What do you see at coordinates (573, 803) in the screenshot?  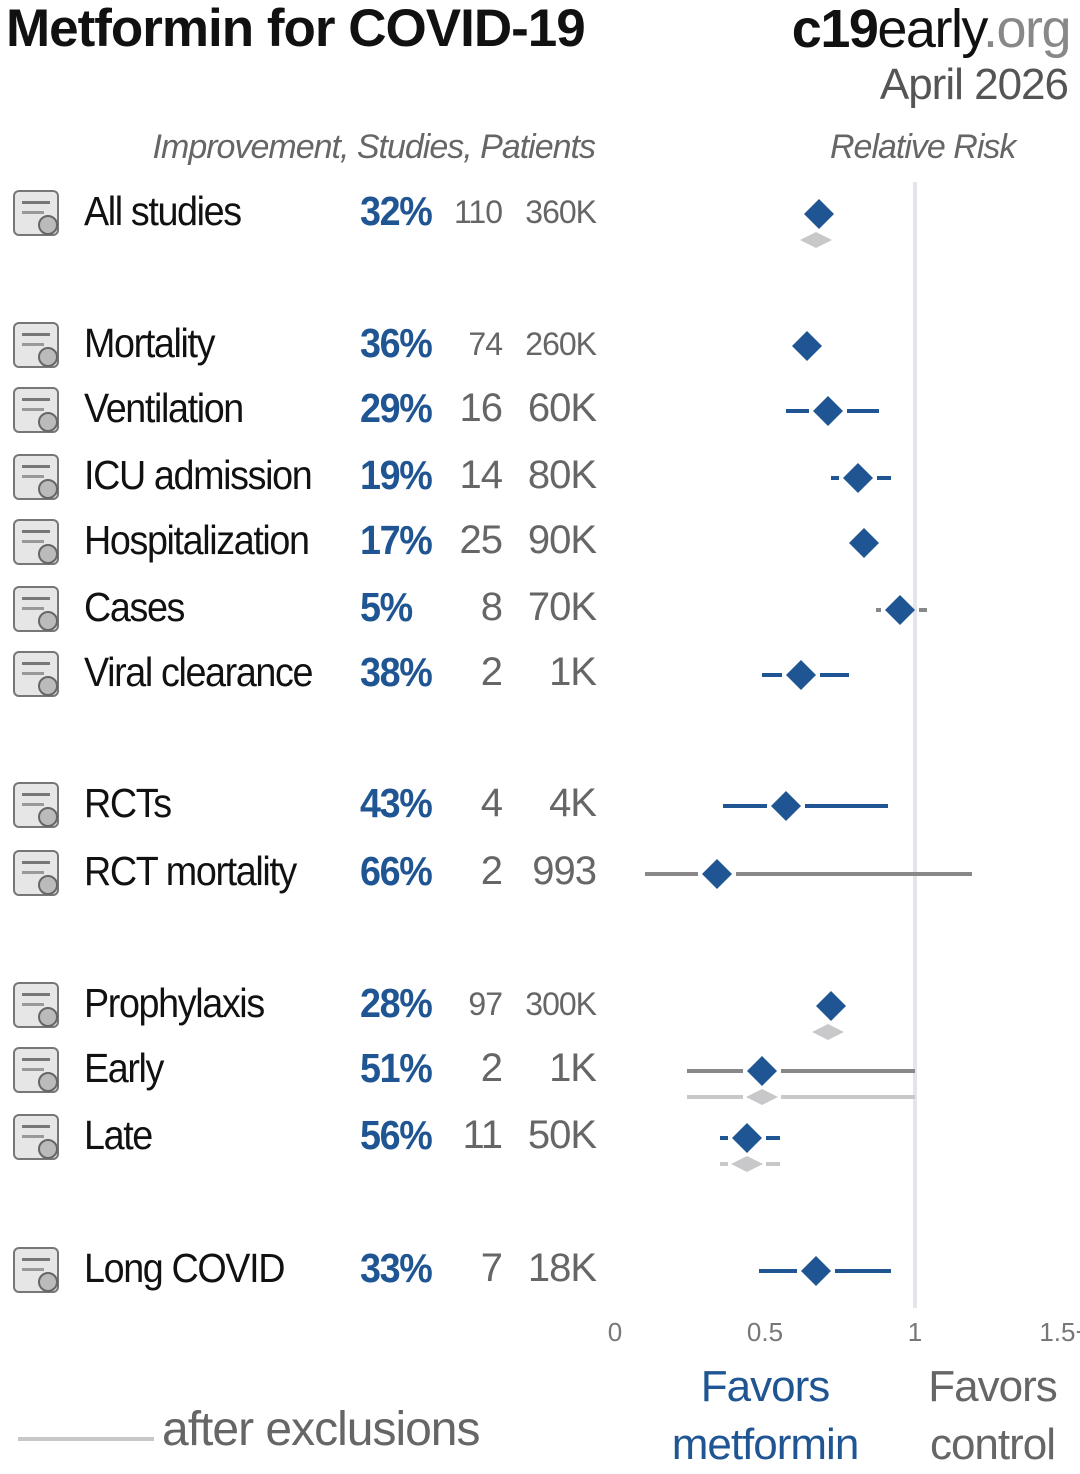 I see `patients-count: 4K` at bounding box center [573, 803].